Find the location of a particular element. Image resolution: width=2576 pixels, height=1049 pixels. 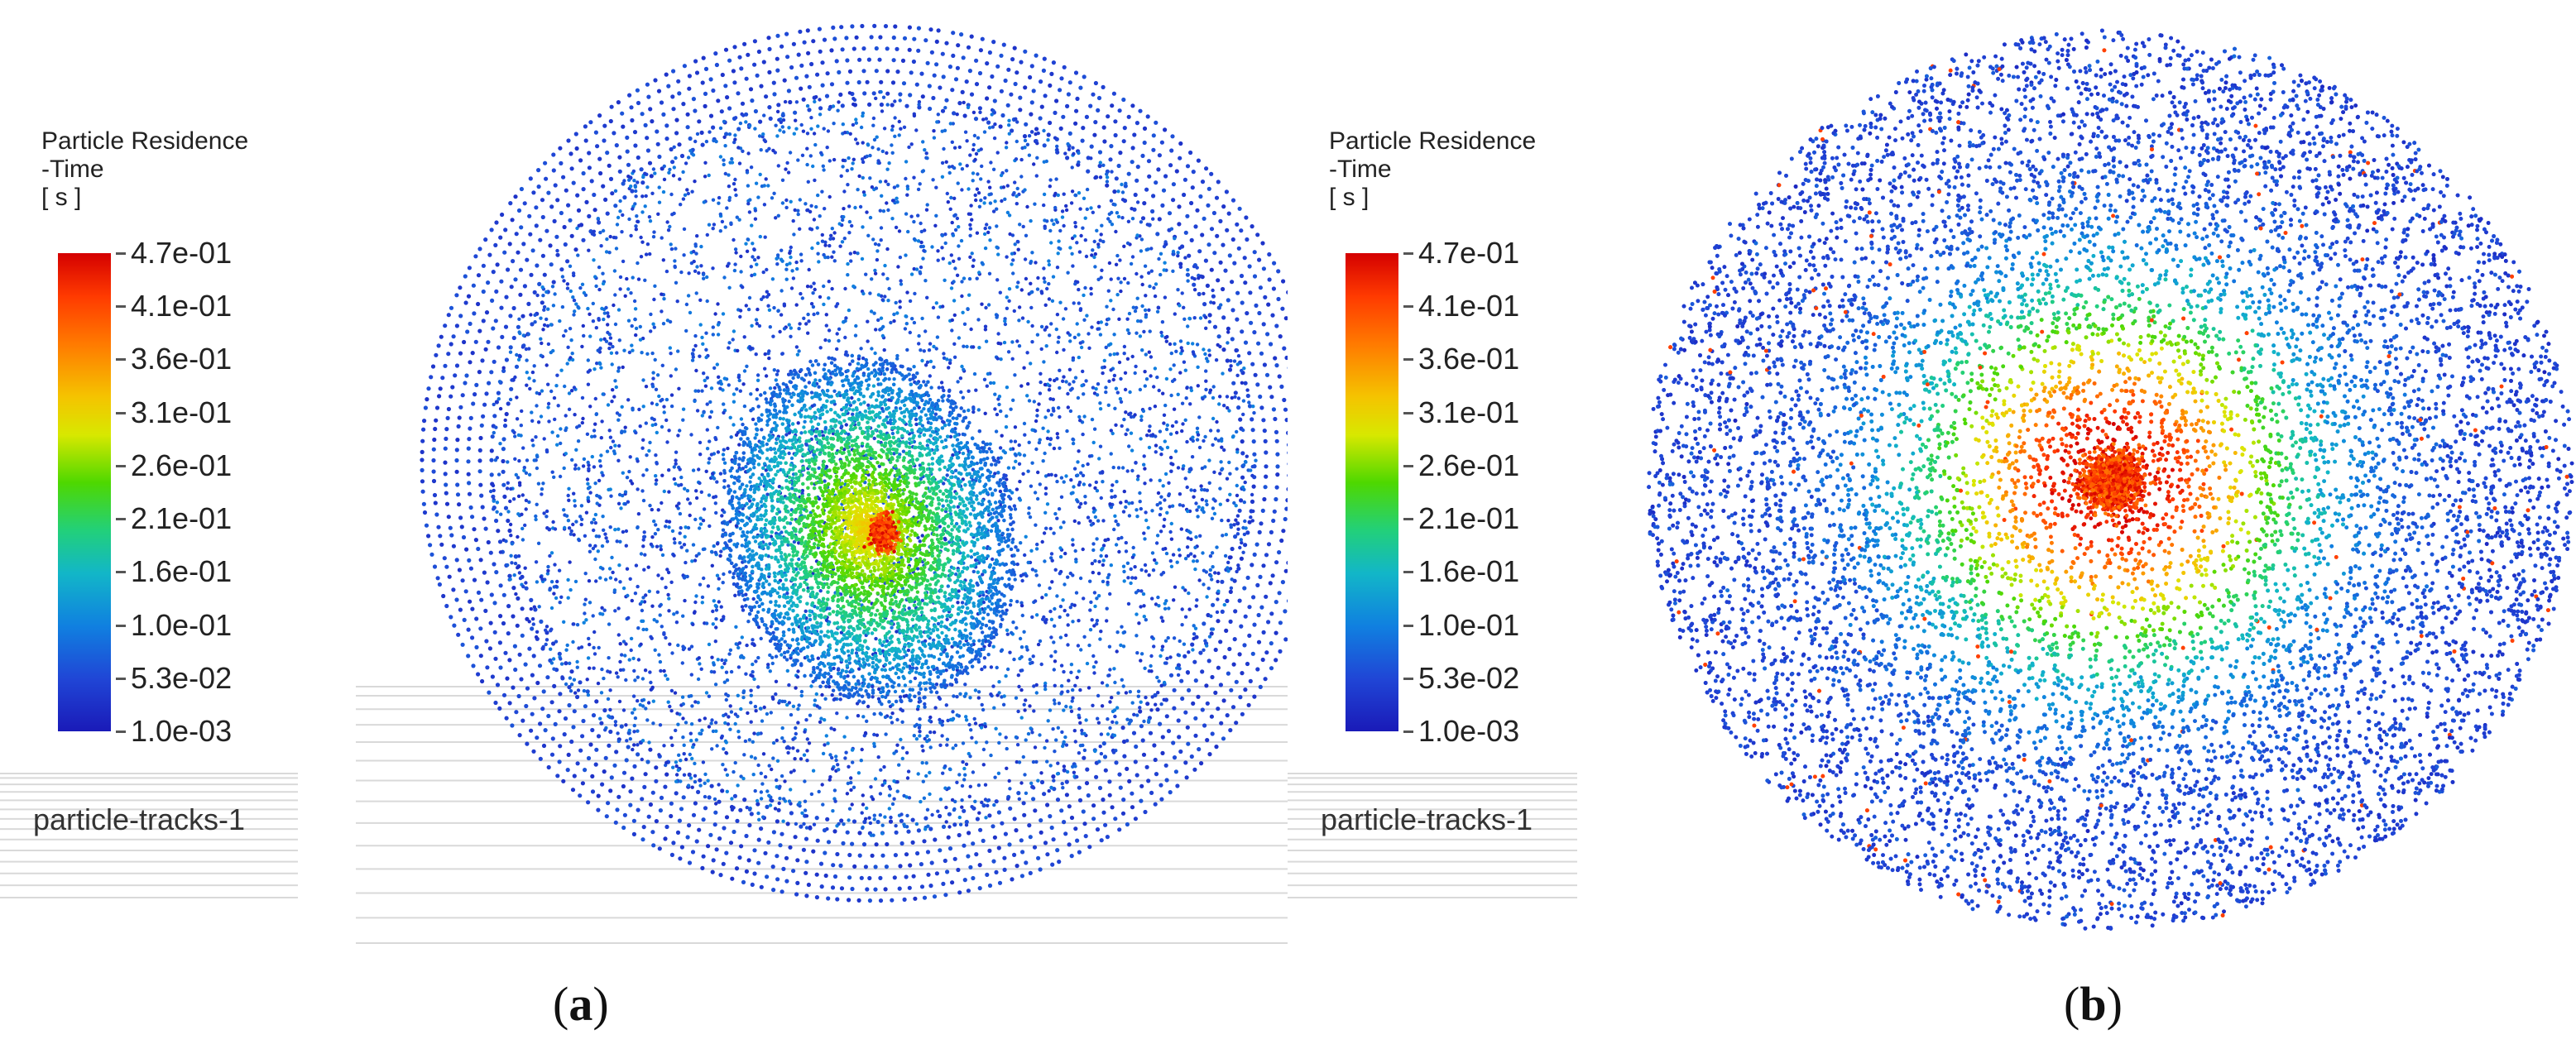

panel-label: (a) is located at coordinates (581, 1004).